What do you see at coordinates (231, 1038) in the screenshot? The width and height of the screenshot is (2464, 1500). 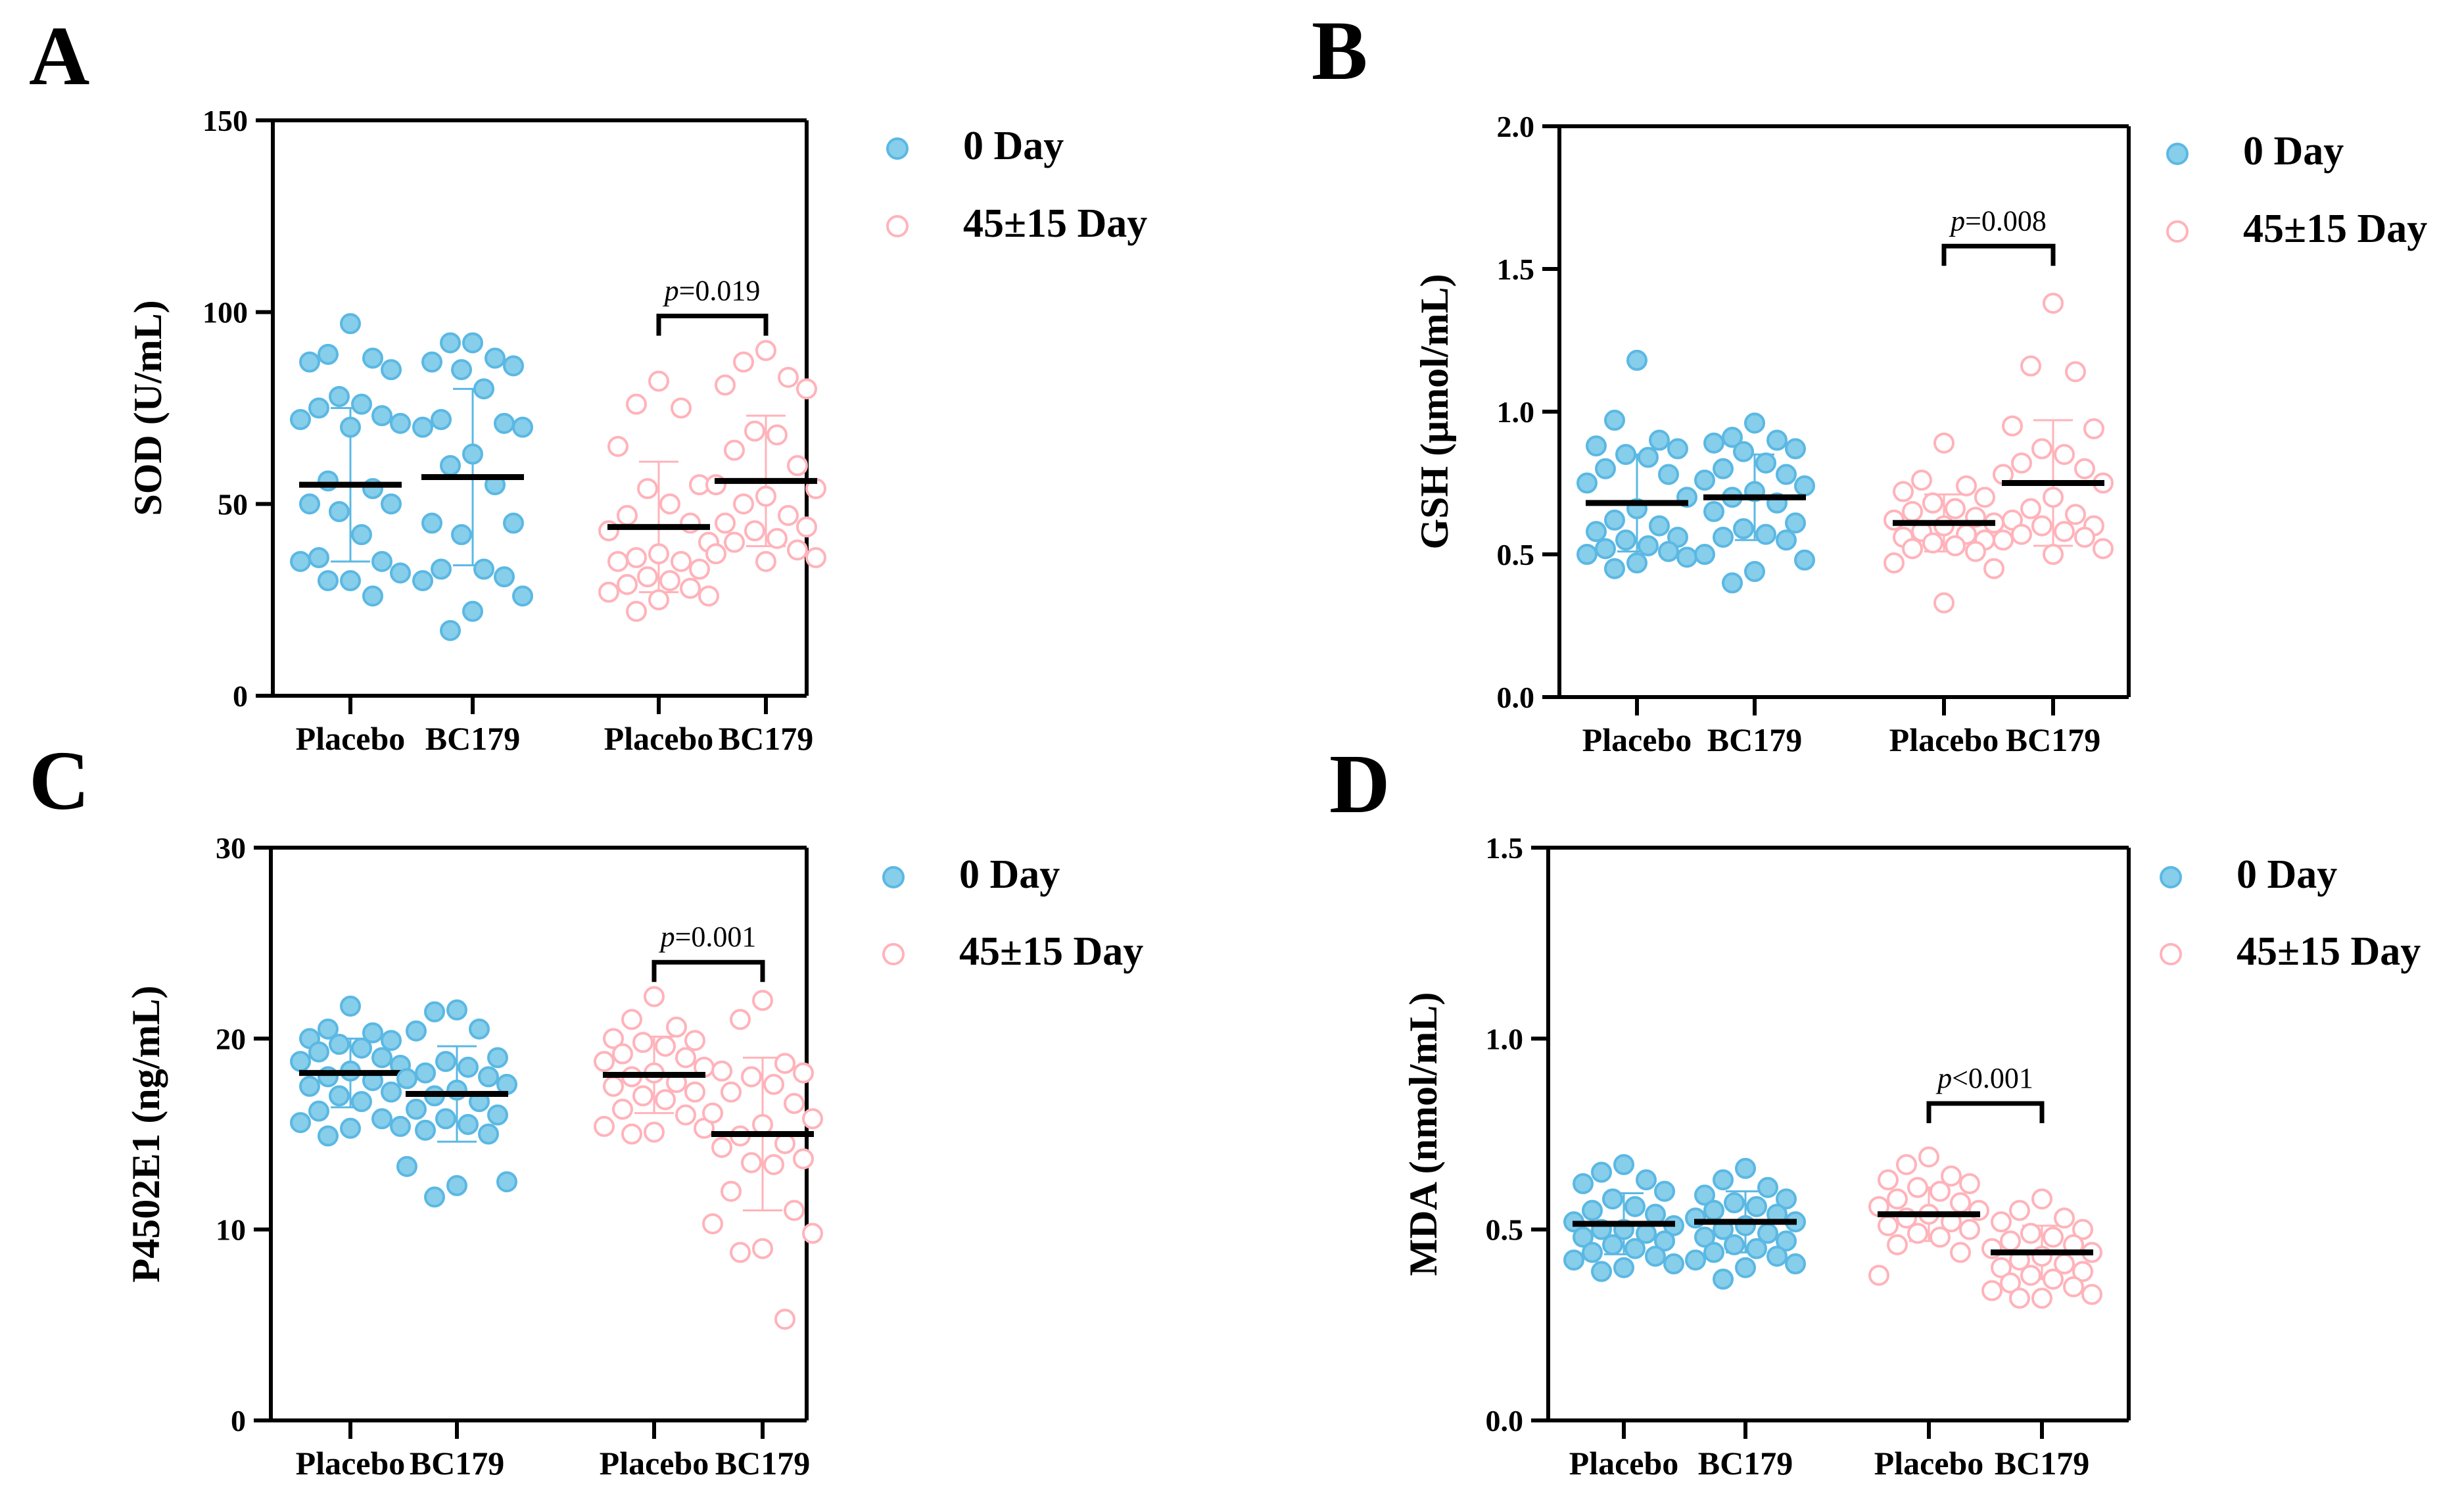 I see `y-tick-label: 20` at bounding box center [231, 1038].